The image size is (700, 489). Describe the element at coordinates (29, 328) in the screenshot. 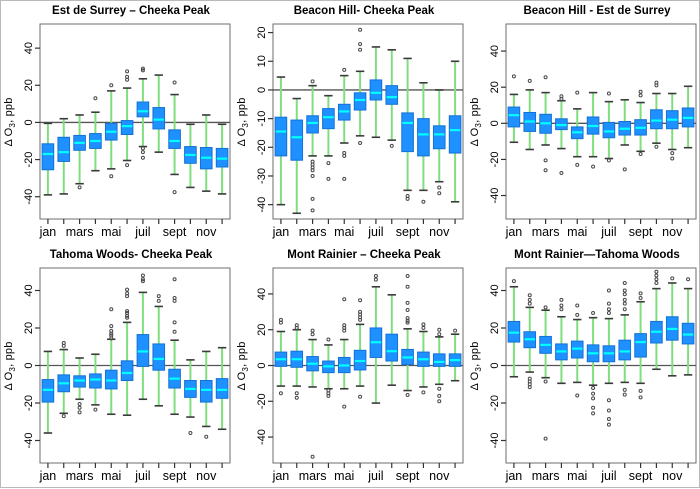

I see `y-tick-label: 20` at that location.